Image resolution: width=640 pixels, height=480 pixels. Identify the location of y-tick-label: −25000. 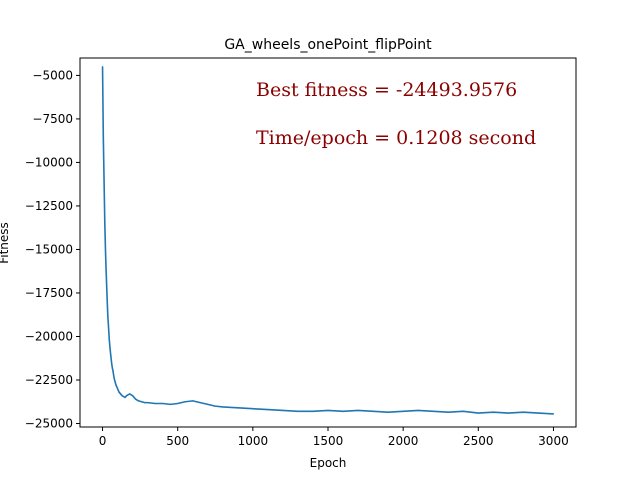
(49, 424).